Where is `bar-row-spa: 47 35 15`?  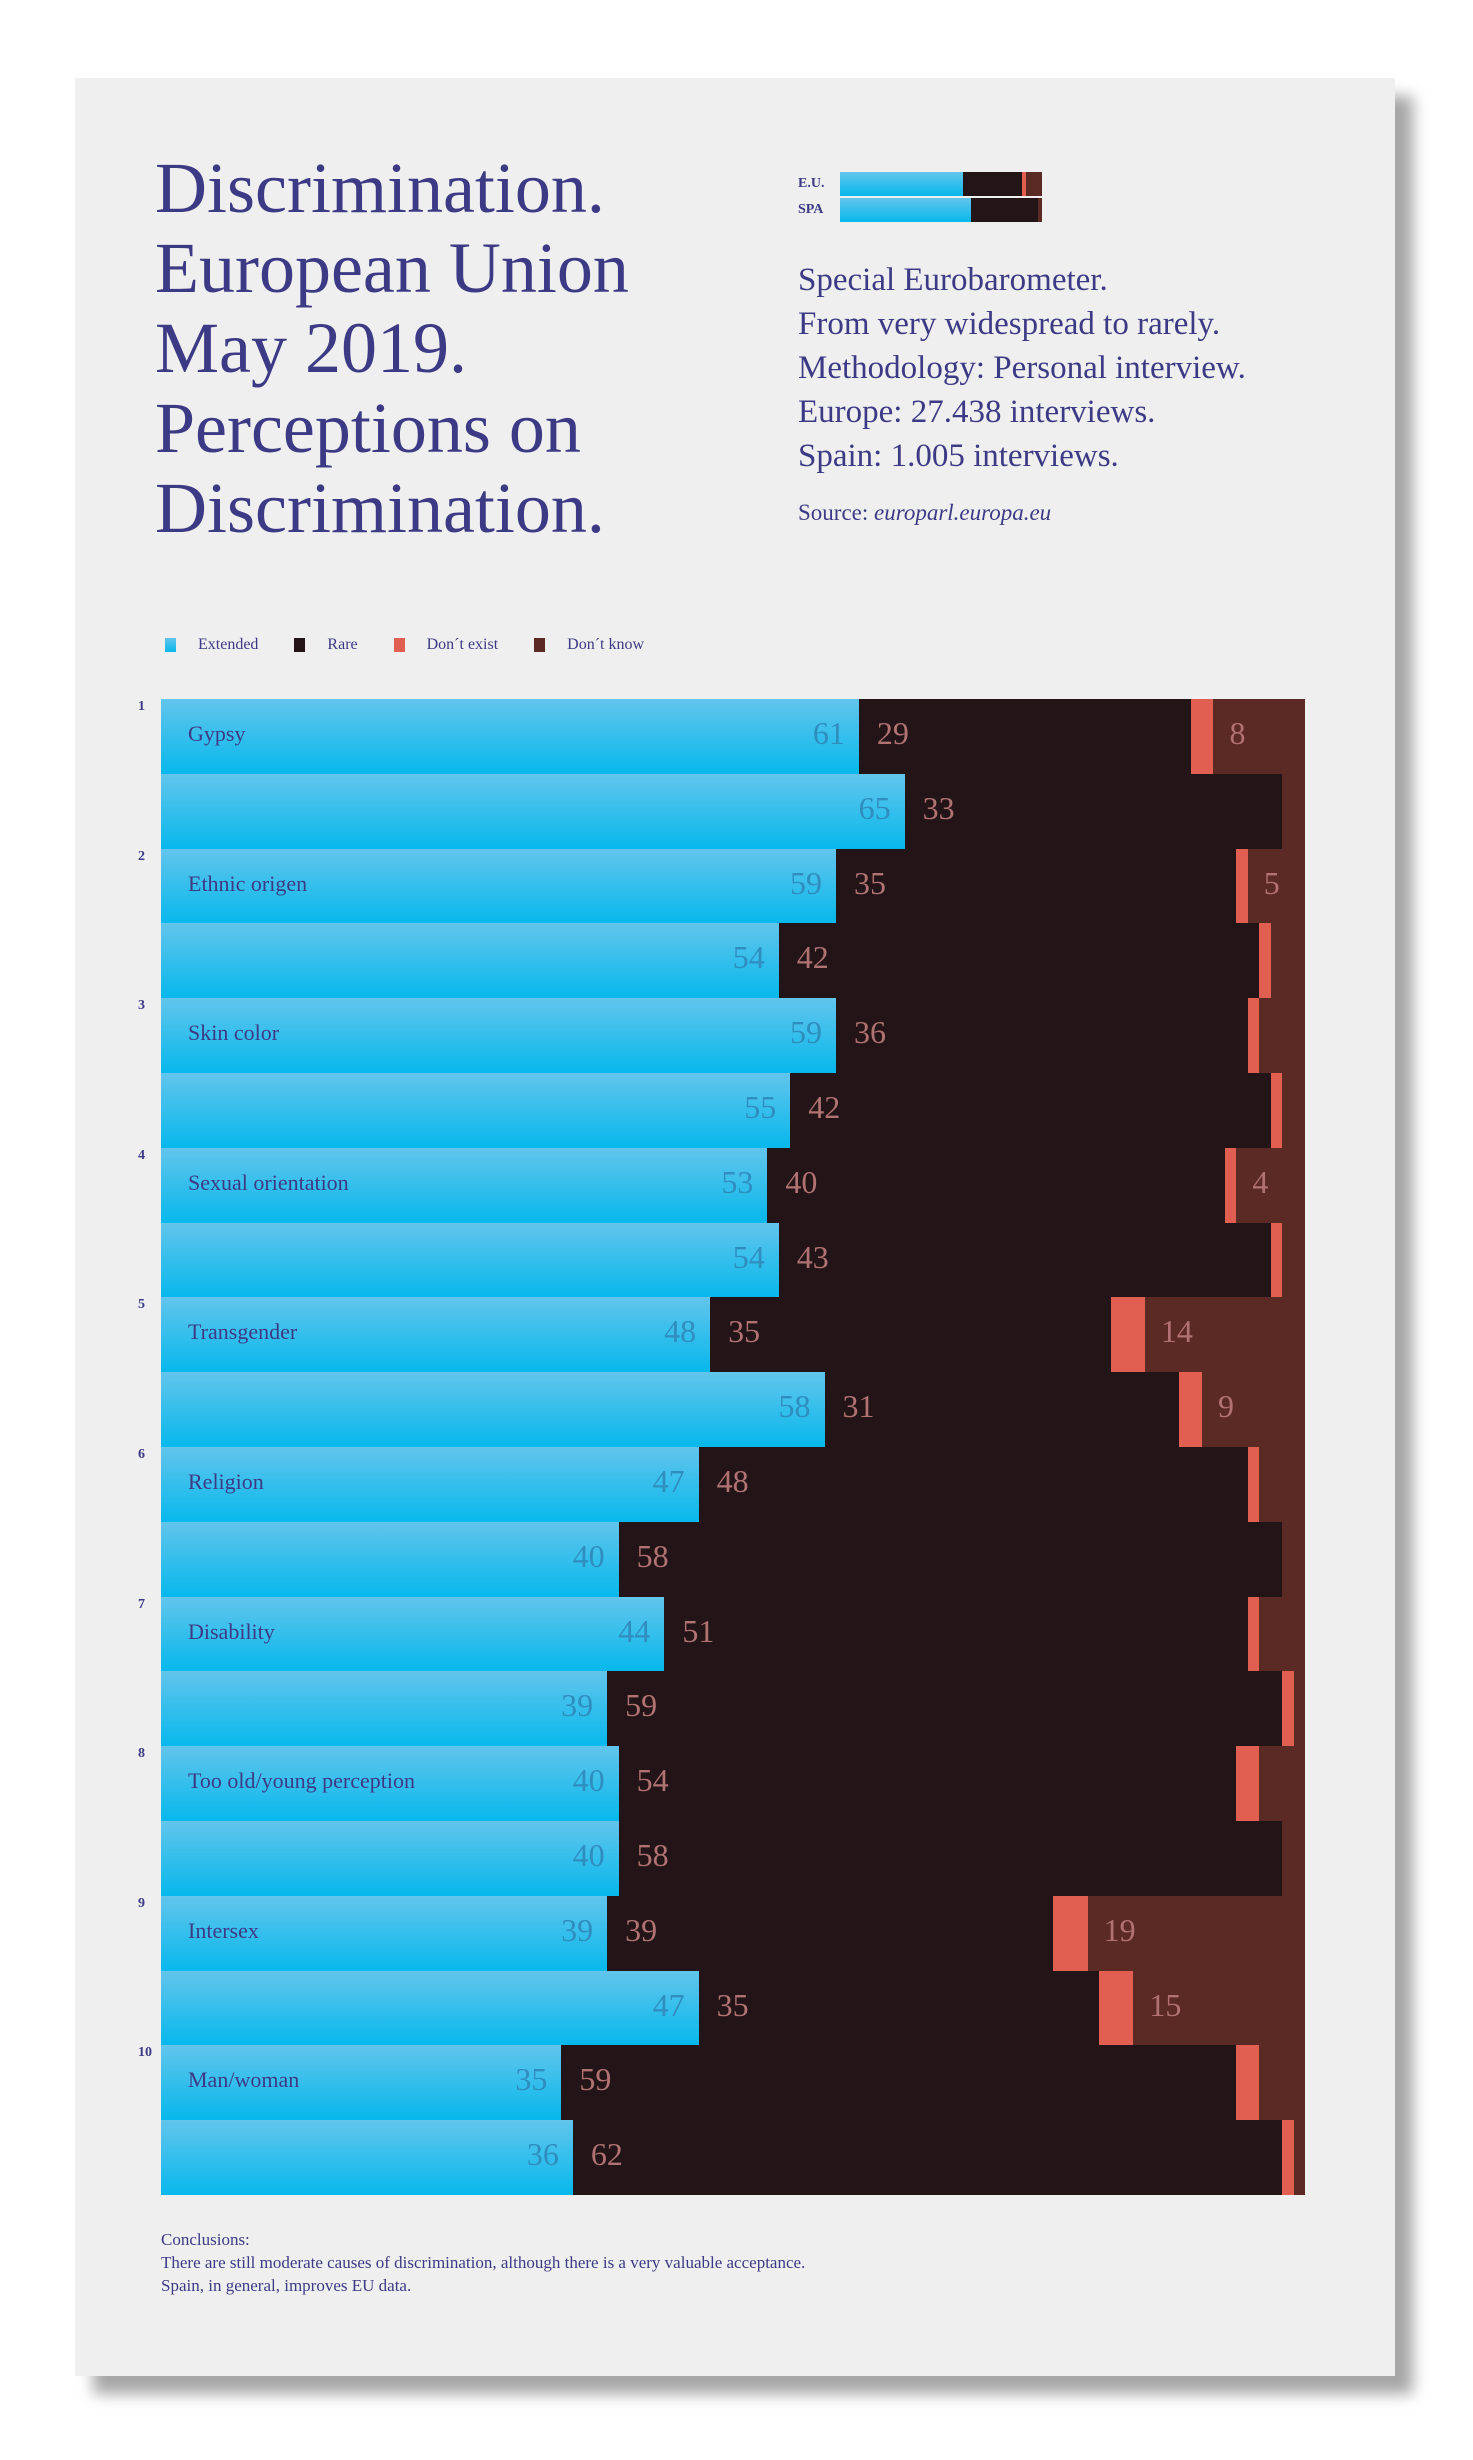
bar-row-spa: 47 35 15 is located at coordinates (733, 2008).